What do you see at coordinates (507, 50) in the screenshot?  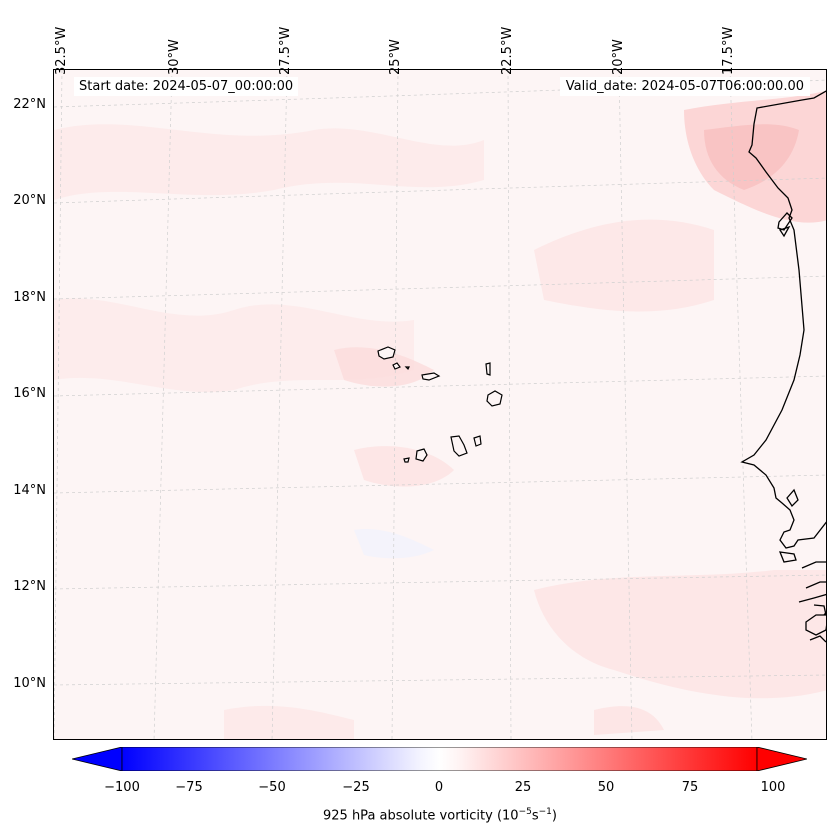 I see `lon-label-22-5w: 22.5°W` at bounding box center [507, 50].